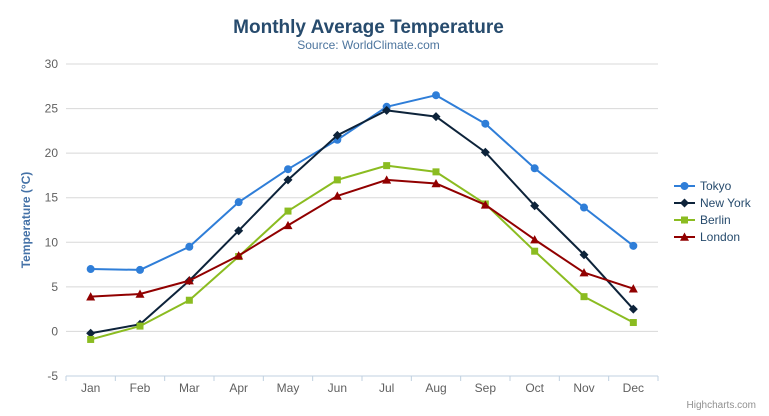  I want to click on y-tick-label: 5, so click(54, 287).